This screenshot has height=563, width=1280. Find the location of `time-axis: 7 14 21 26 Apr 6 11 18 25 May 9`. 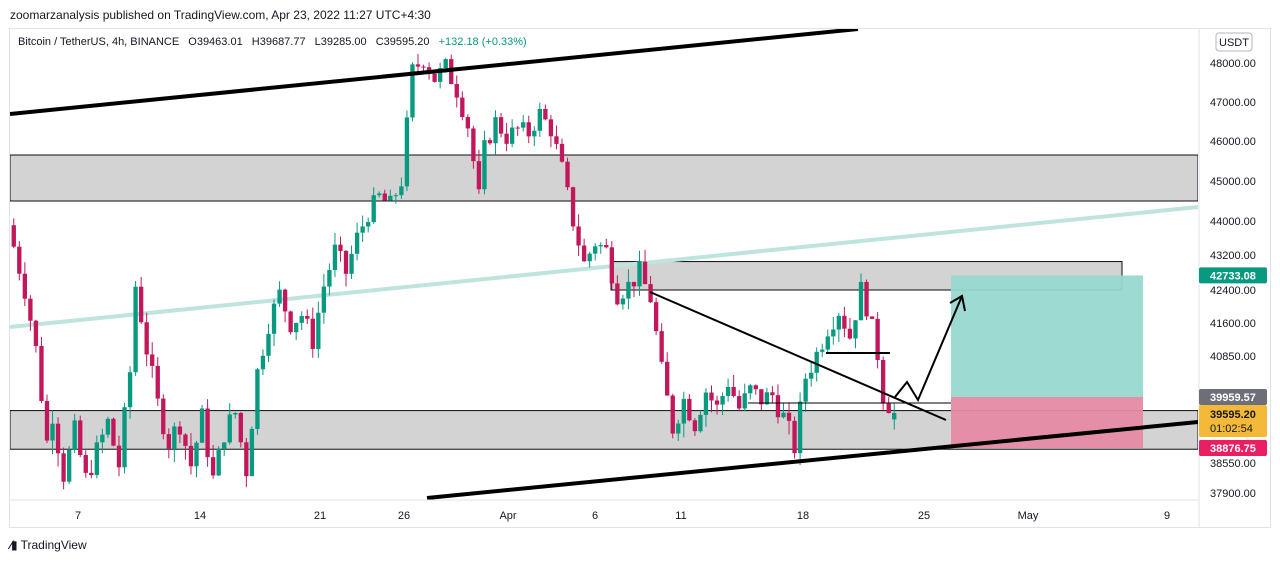

time-axis: 7 14 21 26 Apr 6 11 18 25 May 9 is located at coordinates (604, 510).